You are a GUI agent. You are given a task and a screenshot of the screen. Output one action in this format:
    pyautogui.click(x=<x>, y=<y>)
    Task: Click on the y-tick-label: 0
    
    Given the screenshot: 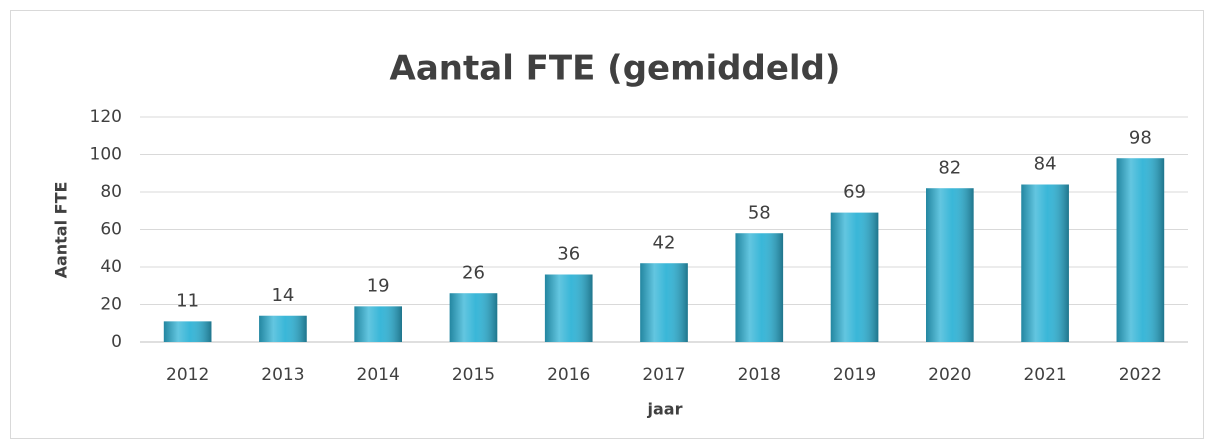 What is the action you would take?
    pyautogui.click(x=116, y=342)
    